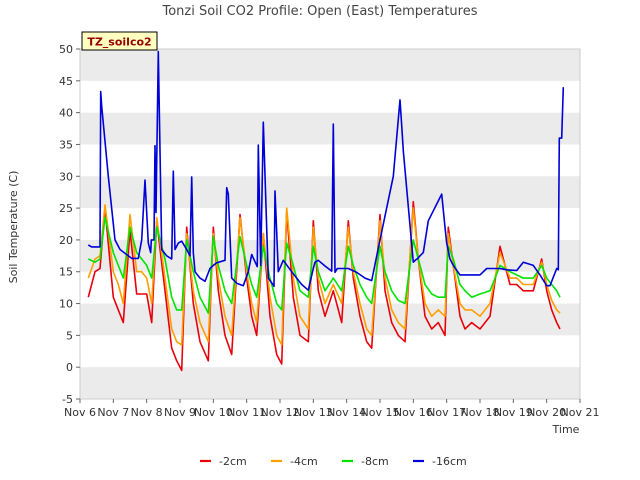  Describe the element at coordinates (67, 399) in the screenshot. I see `y-tick-label: -5` at that location.